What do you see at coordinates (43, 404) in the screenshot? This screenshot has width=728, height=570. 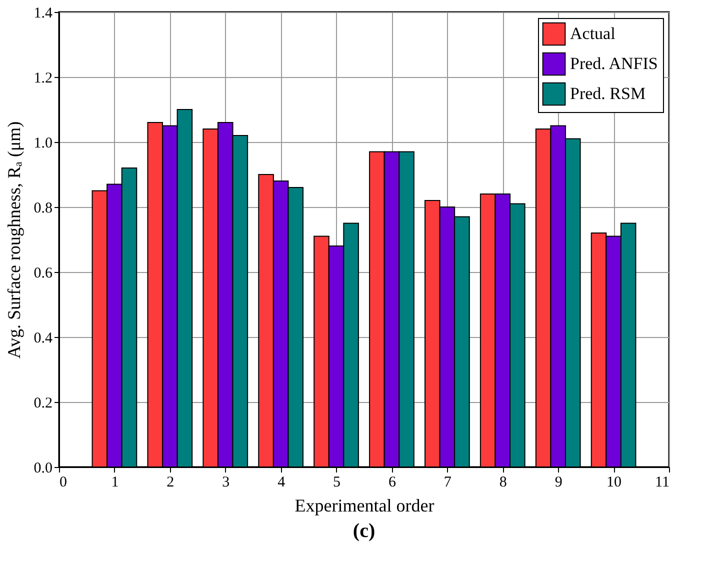 I see `y-tick-label: 0.2` at bounding box center [43, 404].